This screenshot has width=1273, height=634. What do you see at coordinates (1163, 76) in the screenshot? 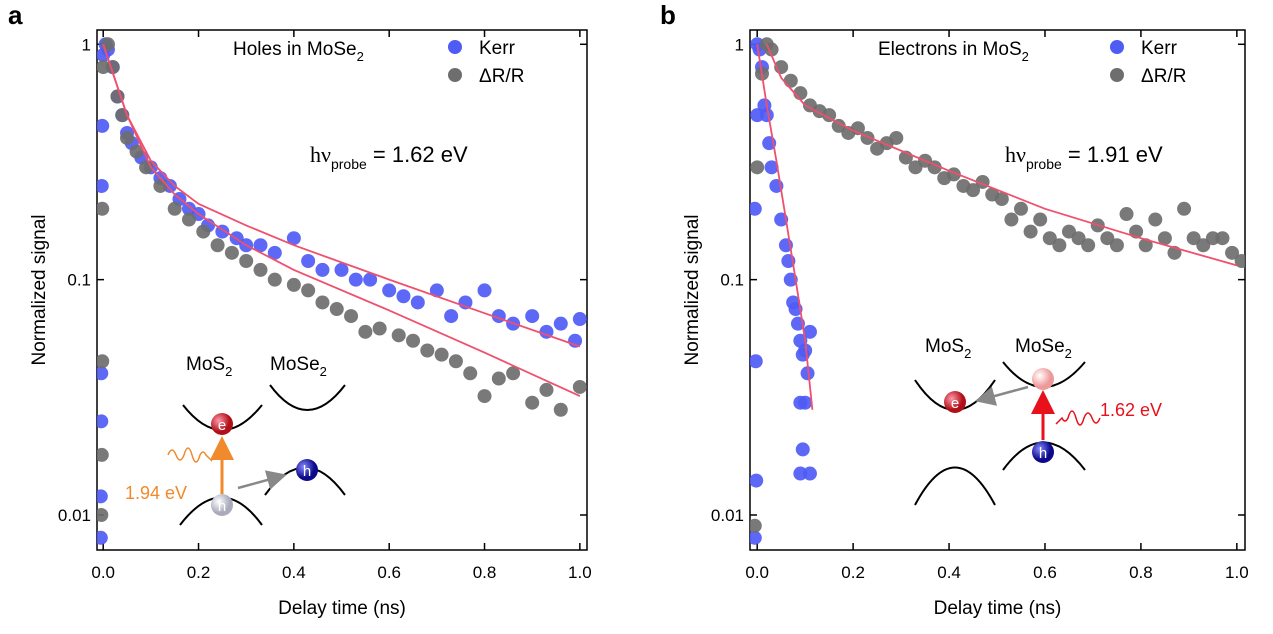
I see `legend-label: ΔR/R` at bounding box center [1163, 76].